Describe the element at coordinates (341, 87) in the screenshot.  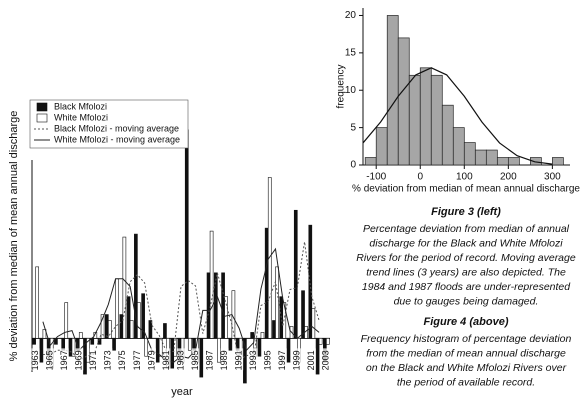
I see `y-axis-label: frequency` at that location.